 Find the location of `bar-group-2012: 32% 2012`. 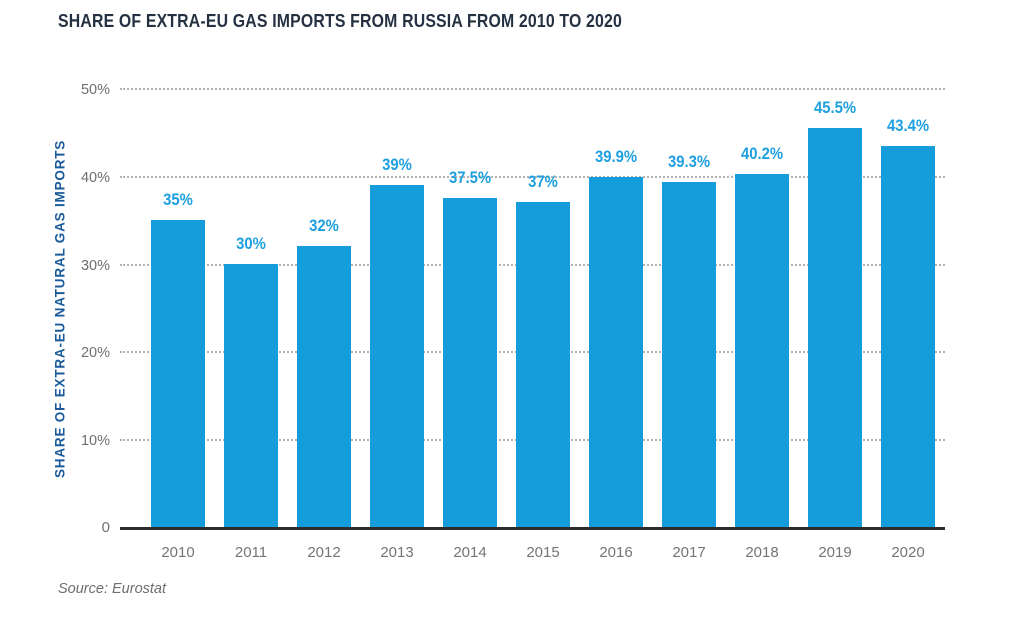

bar-group-2012: 32% 2012 is located at coordinates (324, 324).